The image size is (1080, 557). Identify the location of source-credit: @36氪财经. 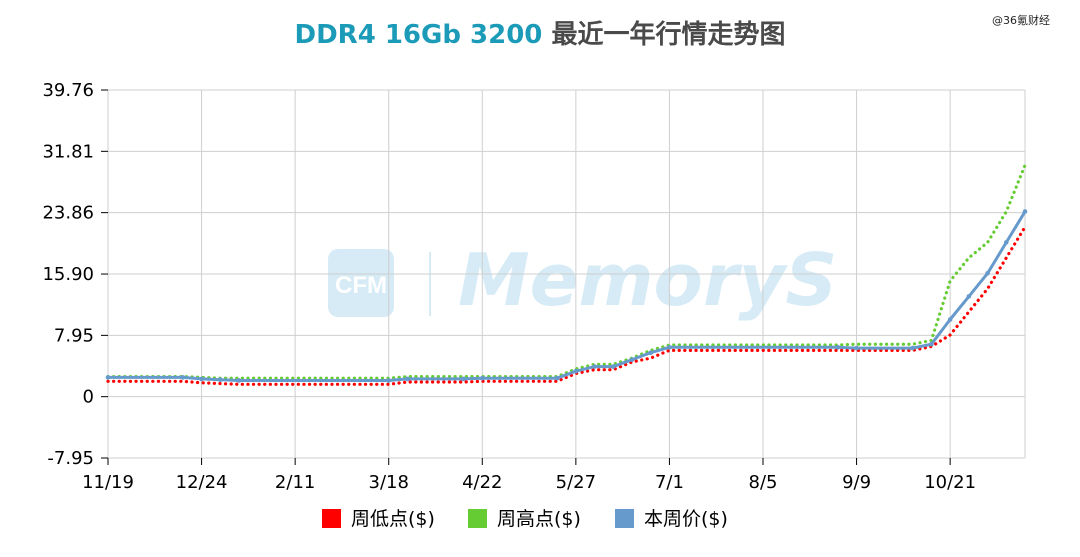
(1021, 20).